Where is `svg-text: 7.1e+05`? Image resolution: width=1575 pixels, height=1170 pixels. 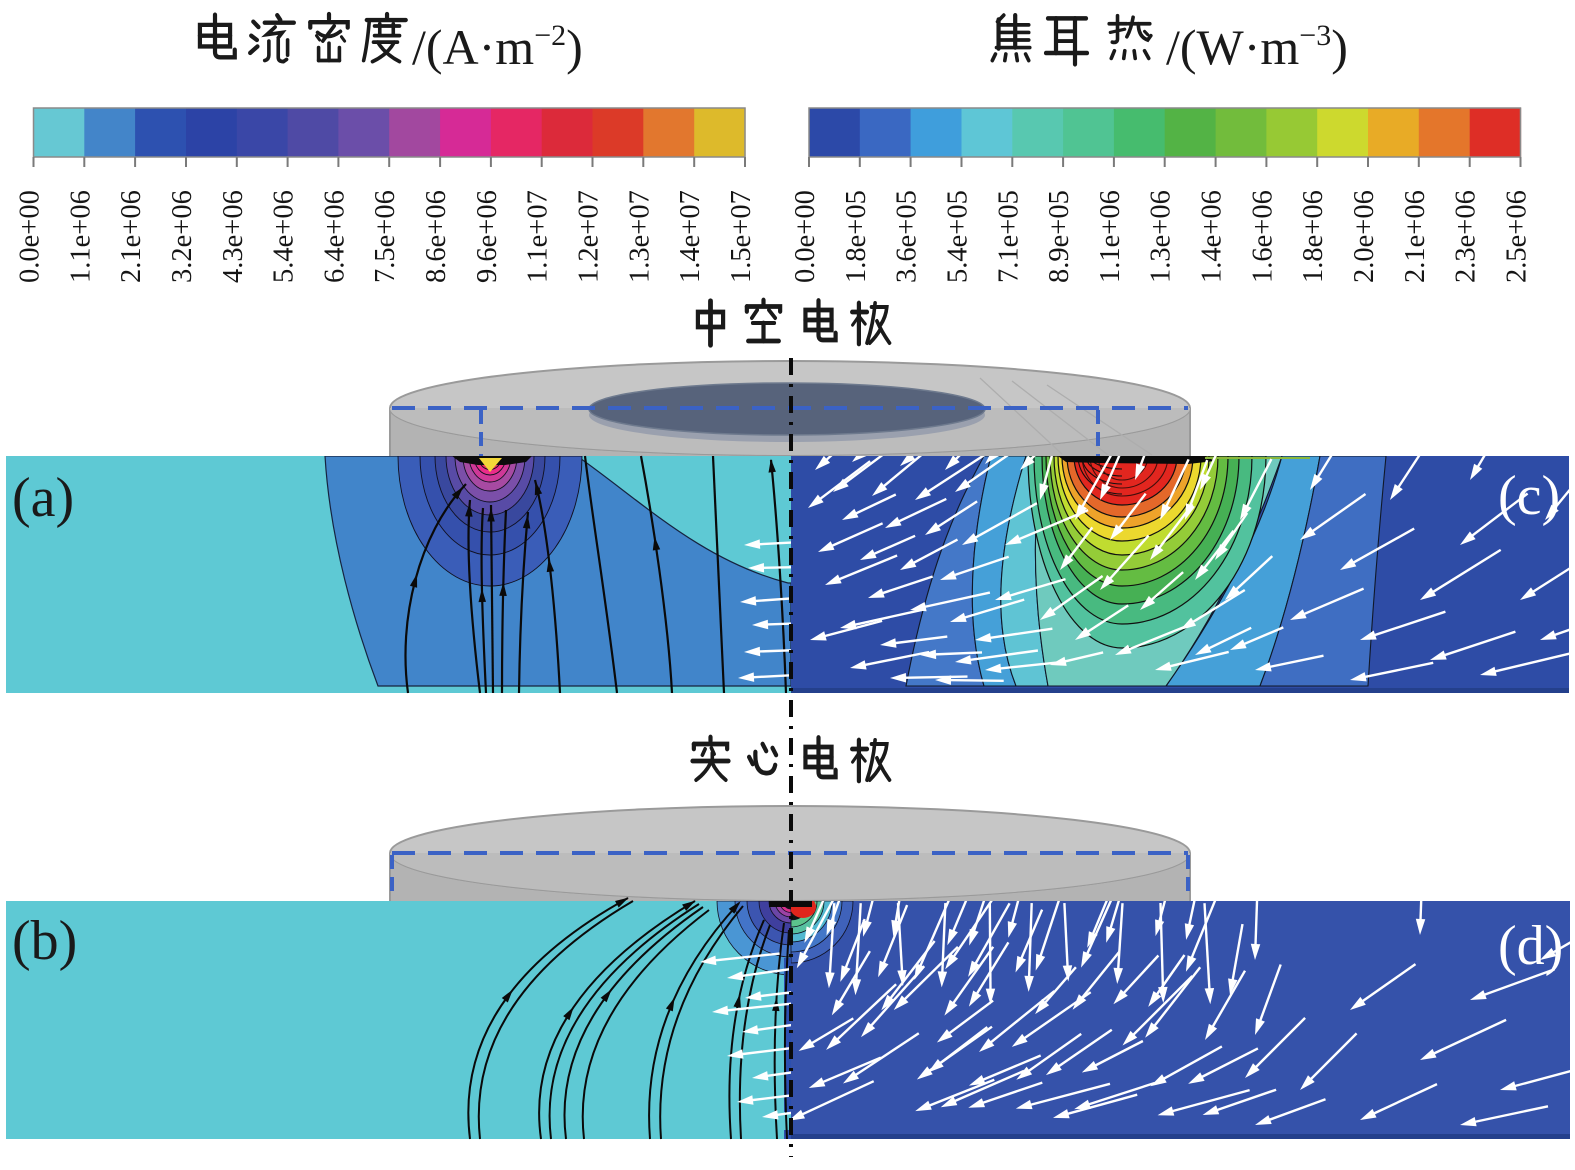
svg-text: 7.1e+05 is located at coordinates (1008, 236).